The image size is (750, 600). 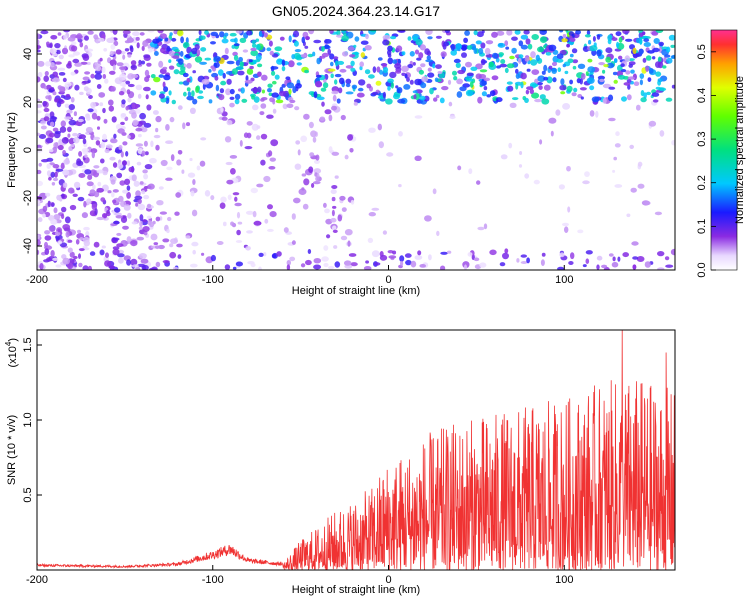 I want to click on colorbar-tick-label: 0.2, so click(x=702, y=182).